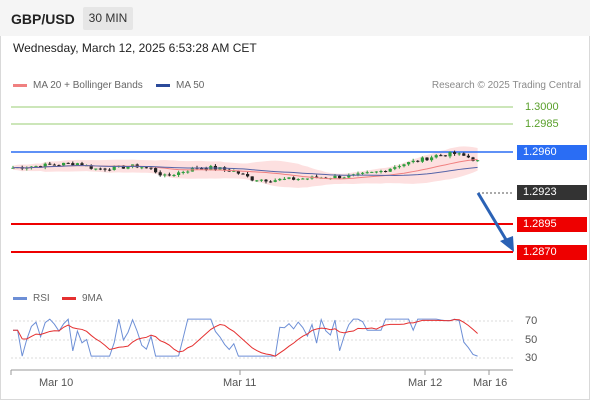 This screenshot has width=590, height=400. I want to click on legend-ma20: MA 20 + Bollinger Bands, so click(78, 85).